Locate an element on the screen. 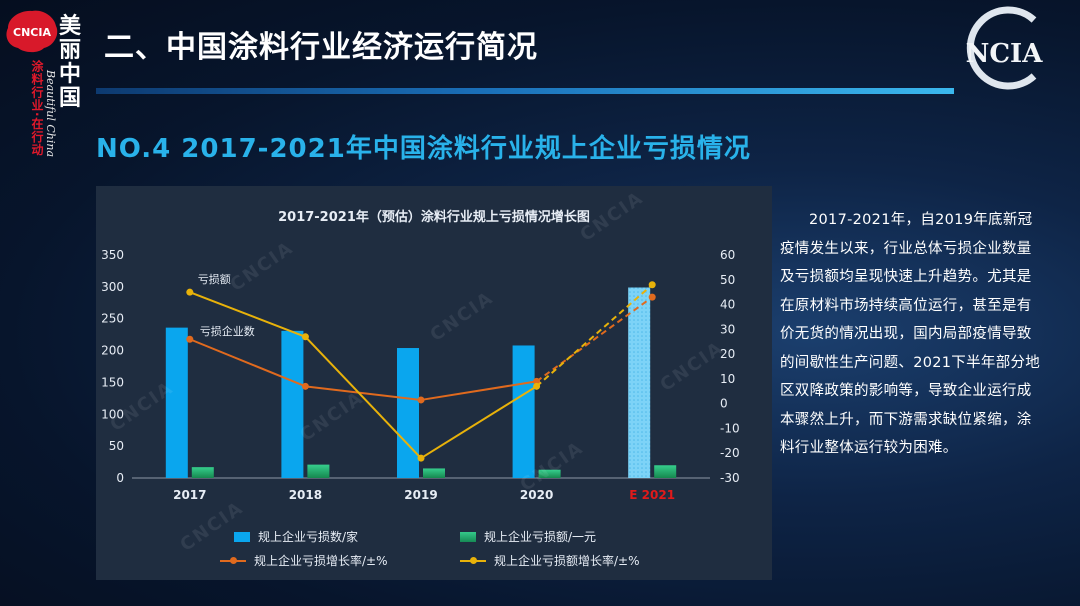 The image size is (1080, 606). y-left-tick-label: 150 is located at coordinates (112, 382).